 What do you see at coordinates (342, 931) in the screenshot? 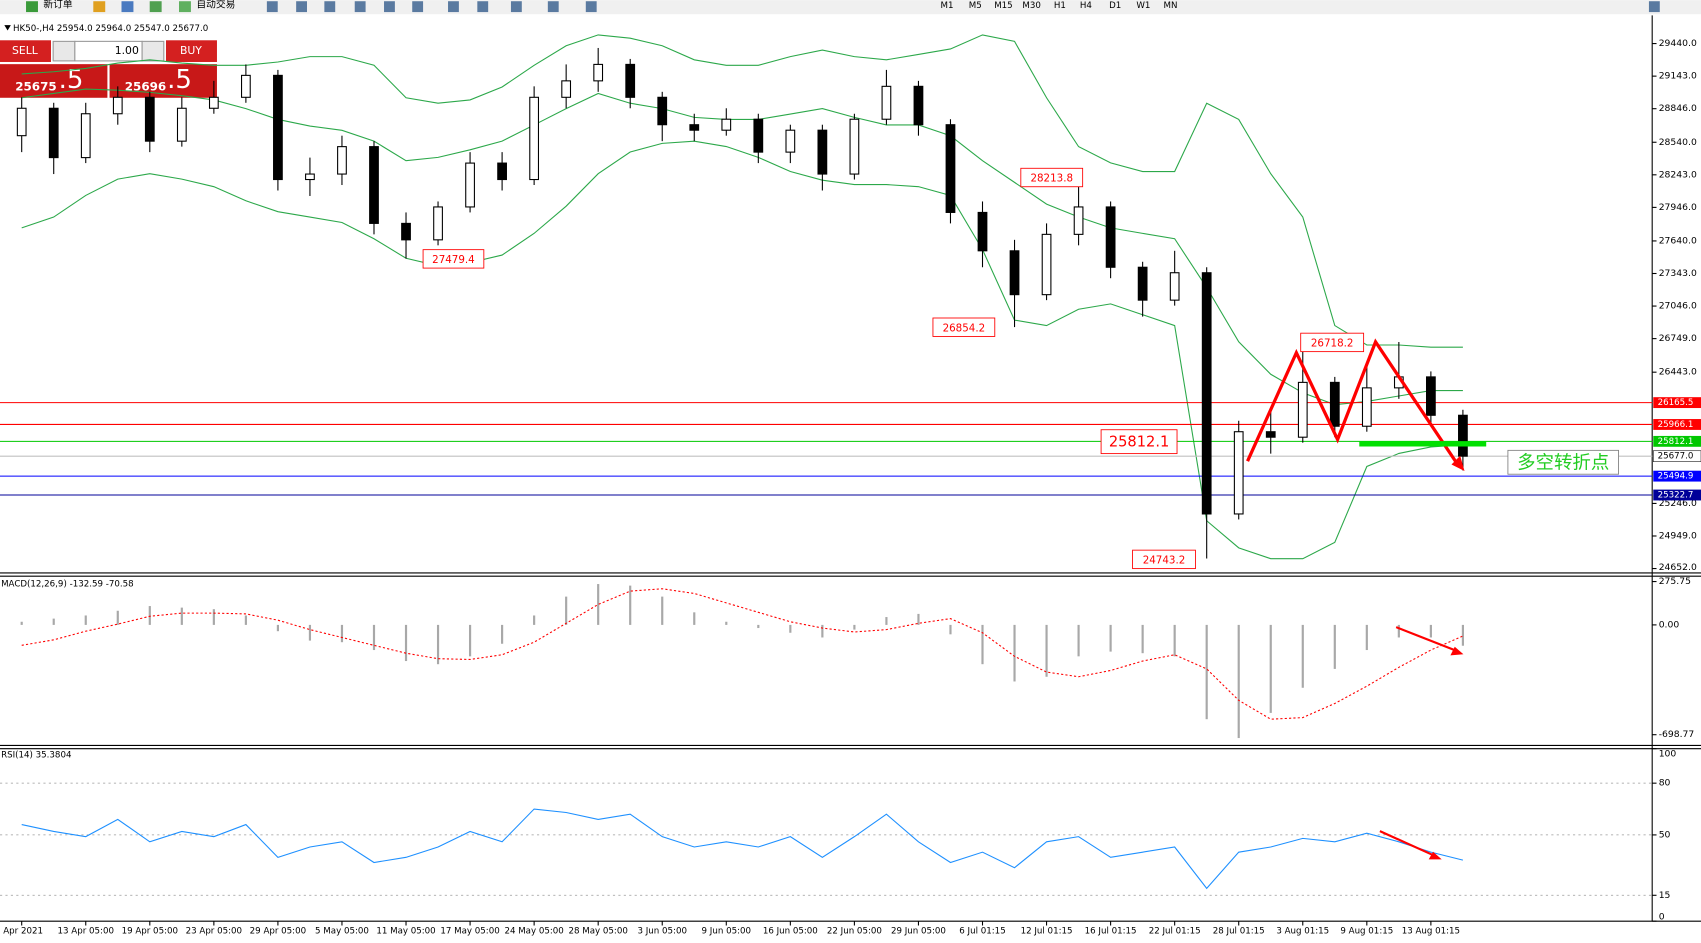
I see `x-tick-label: 5 May 05:00` at bounding box center [342, 931].